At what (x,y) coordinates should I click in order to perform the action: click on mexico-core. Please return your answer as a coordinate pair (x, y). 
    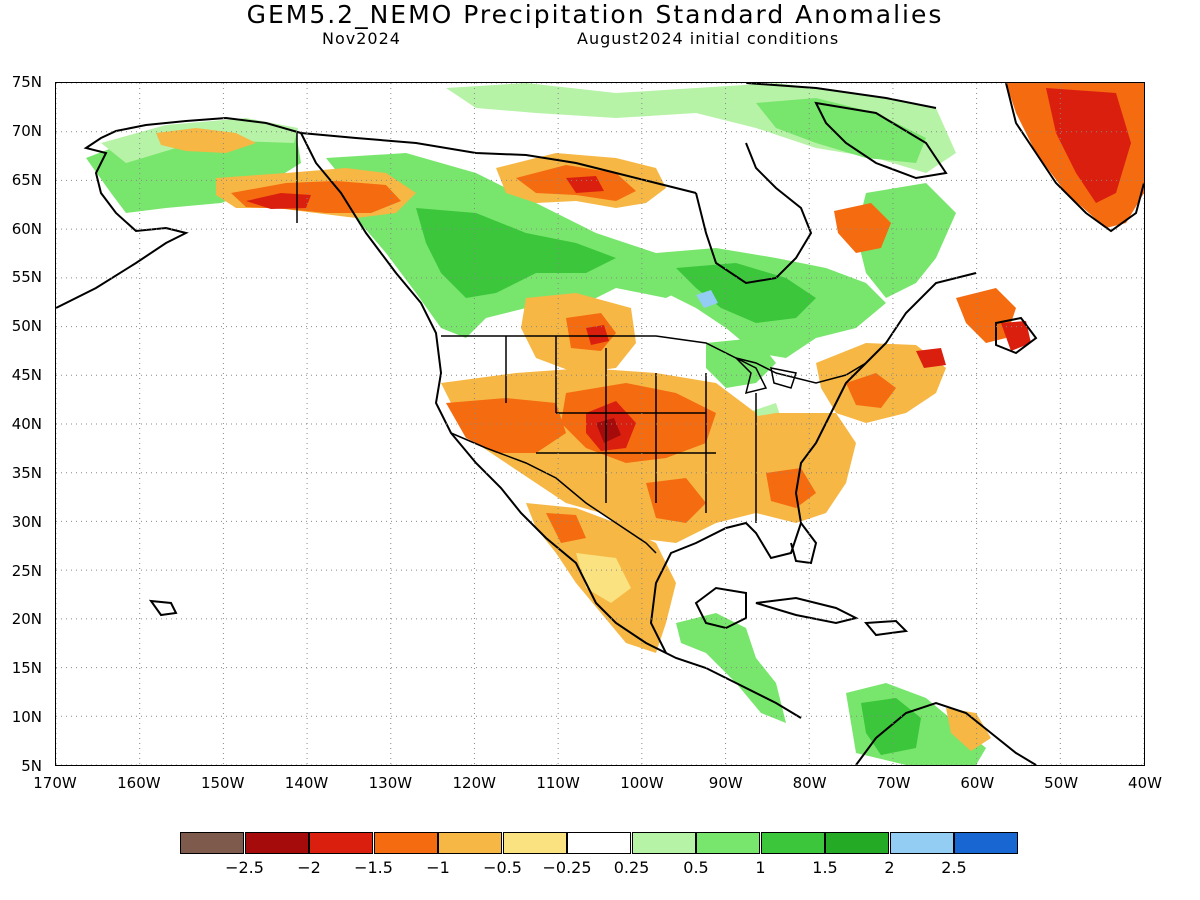
    Looking at the image, I should click on (566, 528).